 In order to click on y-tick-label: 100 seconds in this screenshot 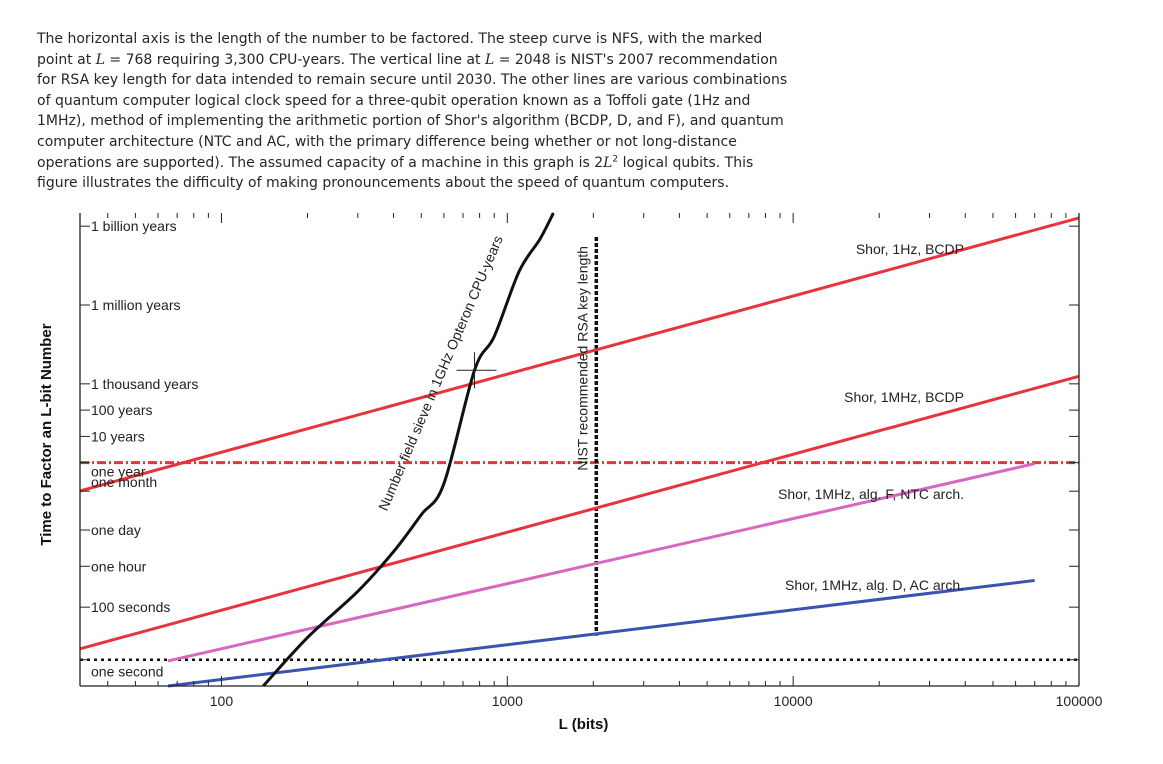, I will do `click(130, 607)`.